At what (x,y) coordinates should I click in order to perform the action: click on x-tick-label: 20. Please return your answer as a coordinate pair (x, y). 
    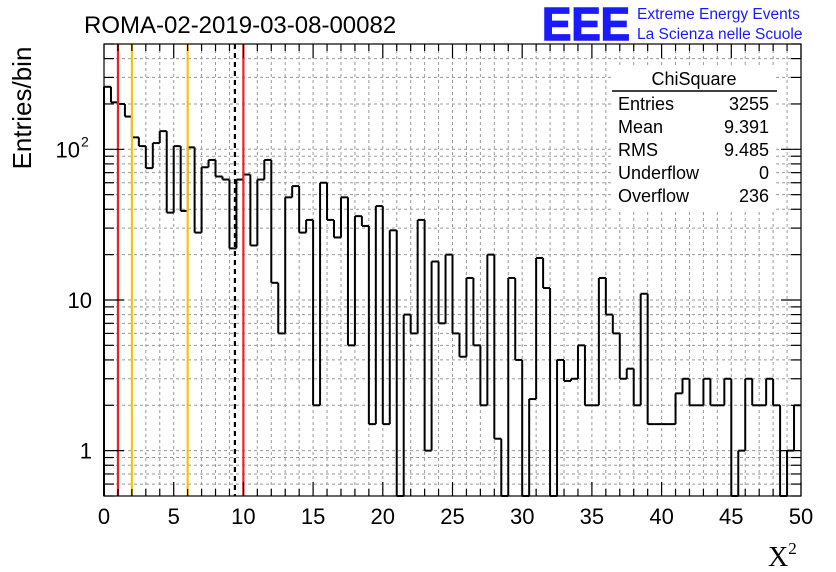
    Looking at the image, I should click on (383, 516).